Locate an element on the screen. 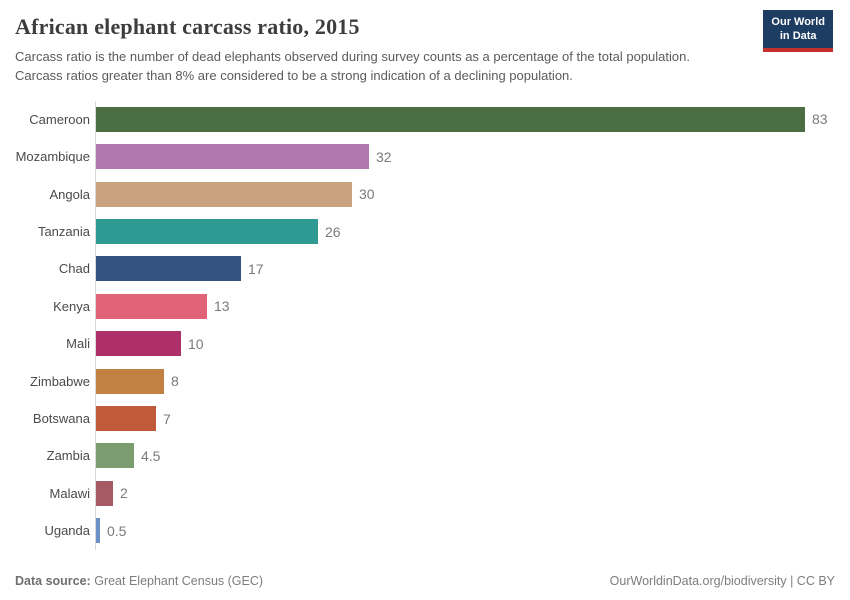  bar-area: 30 is located at coordinates (473, 193).